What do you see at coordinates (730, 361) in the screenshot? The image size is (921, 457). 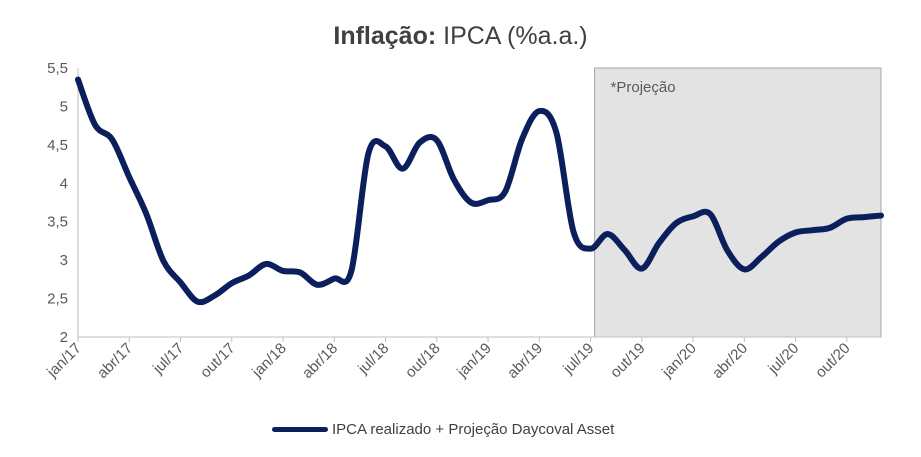 I see `x-tick-label: abr/20` at bounding box center [730, 361].